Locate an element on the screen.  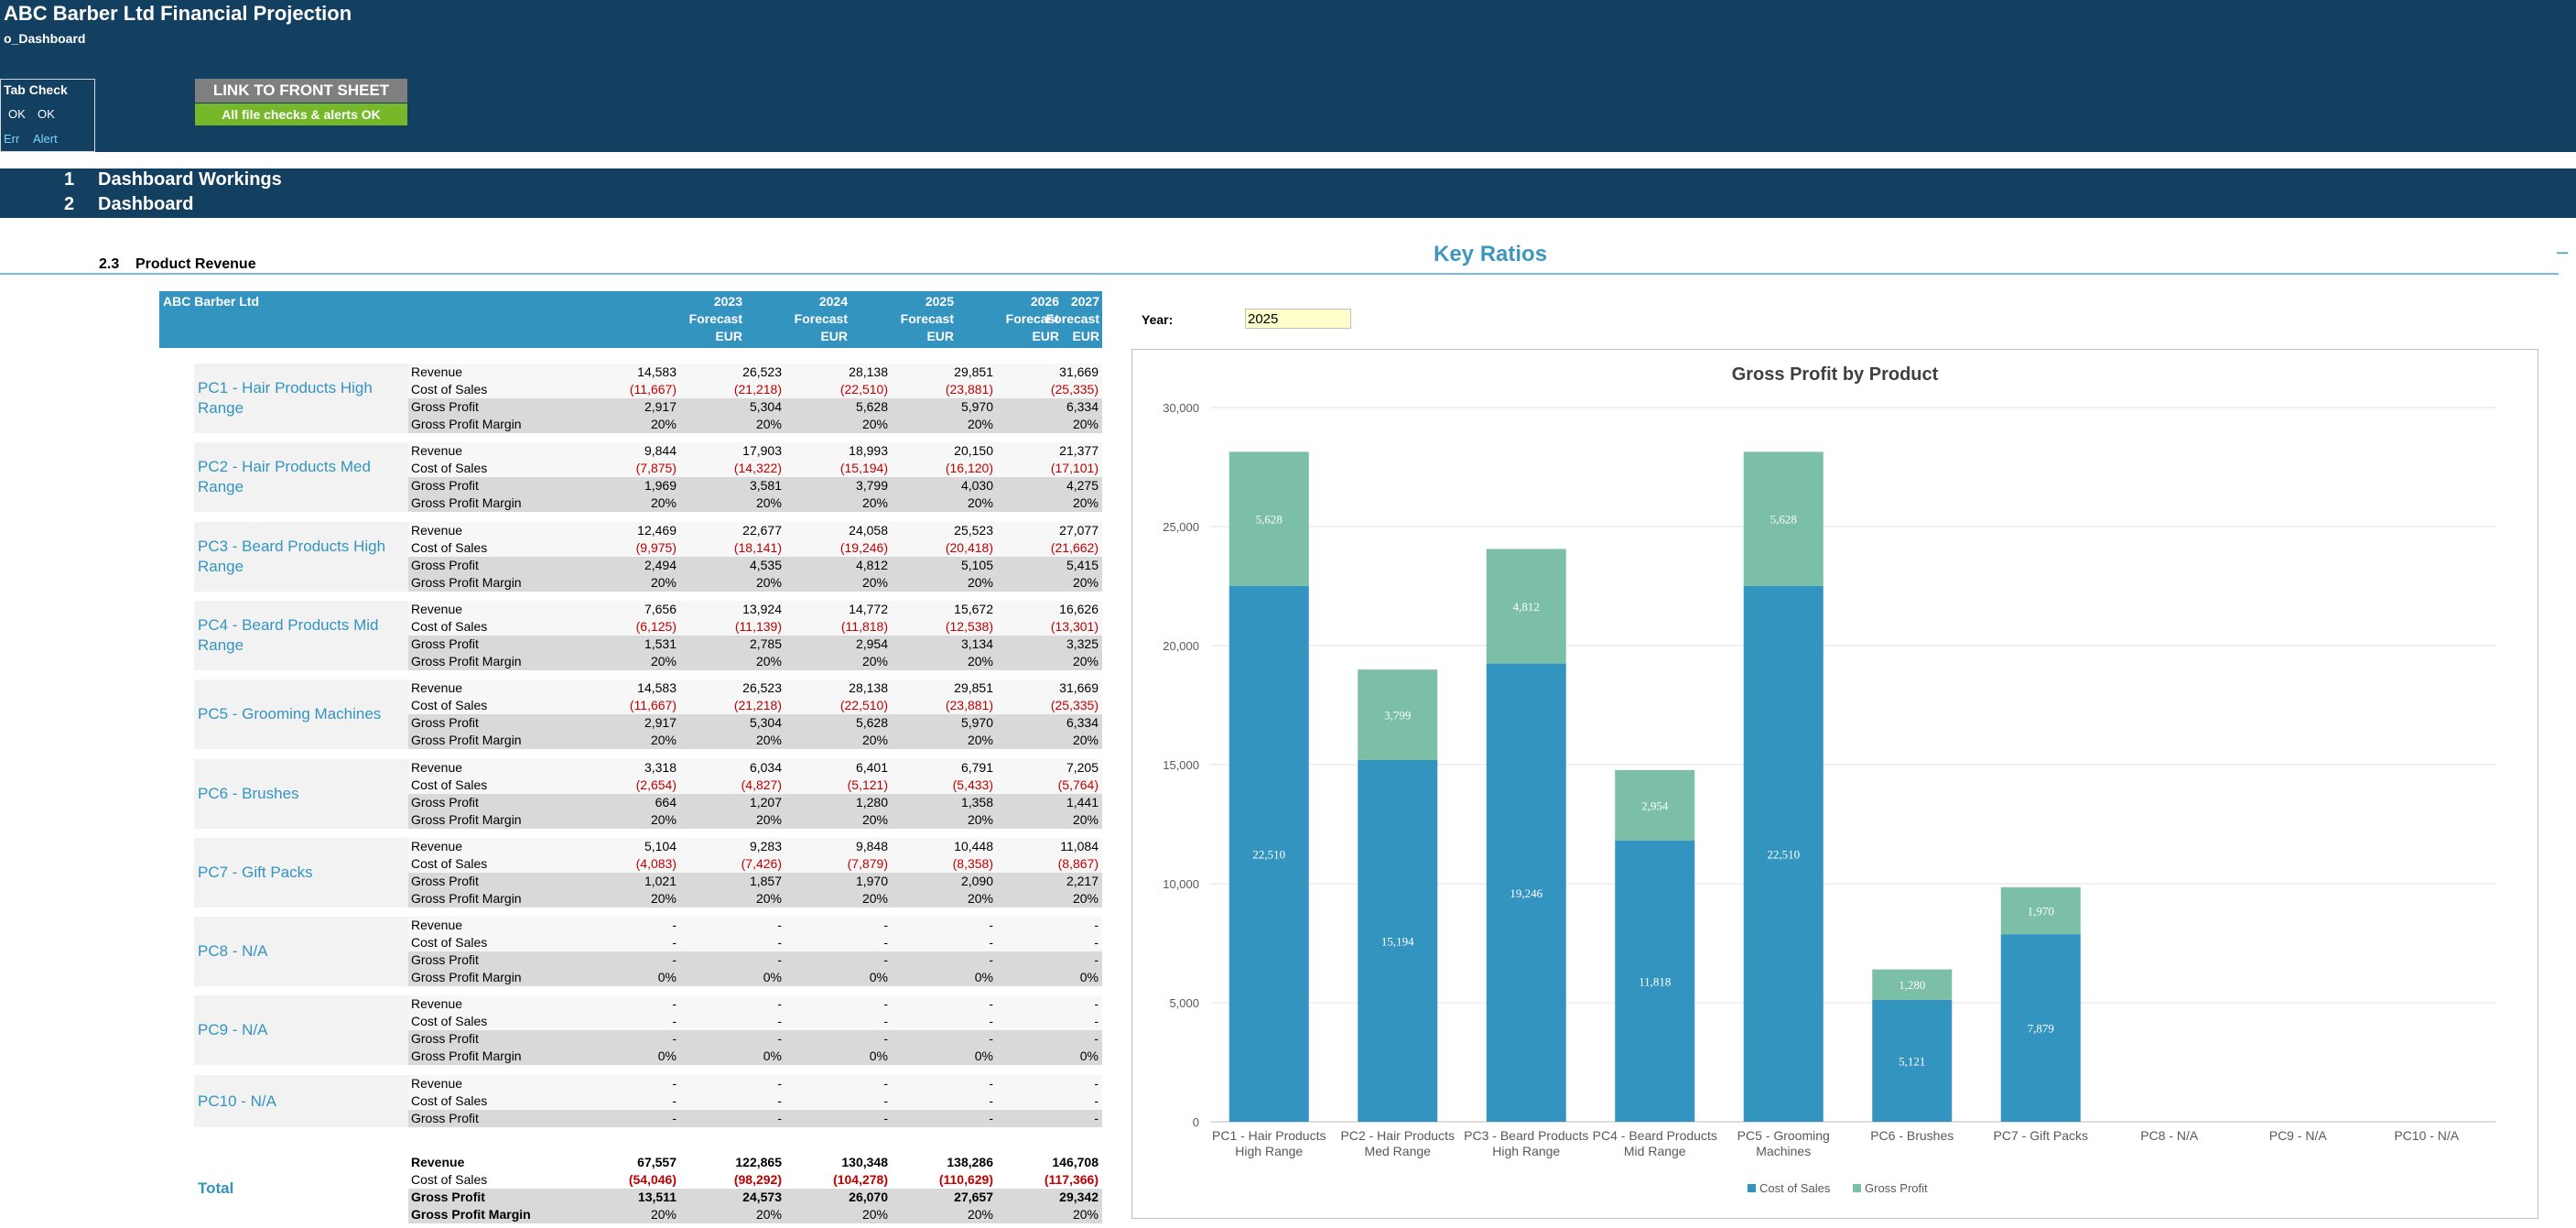
table-cell: 11,084 is located at coordinates (1079, 846).